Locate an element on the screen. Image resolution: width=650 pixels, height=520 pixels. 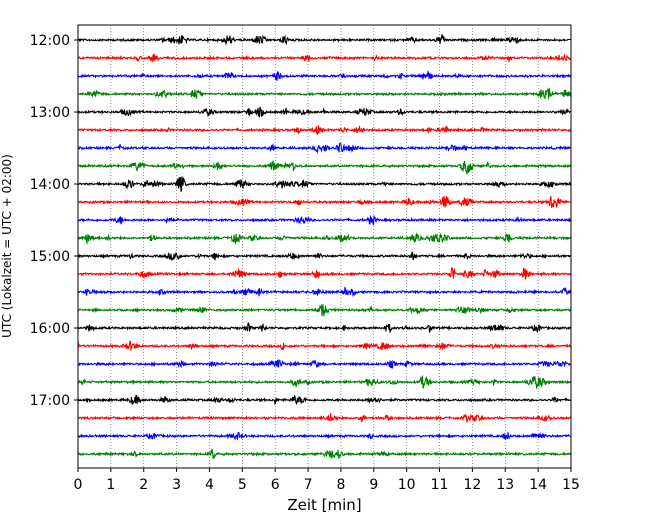
x-tick-label: 3 is located at coordinates (176, 485).